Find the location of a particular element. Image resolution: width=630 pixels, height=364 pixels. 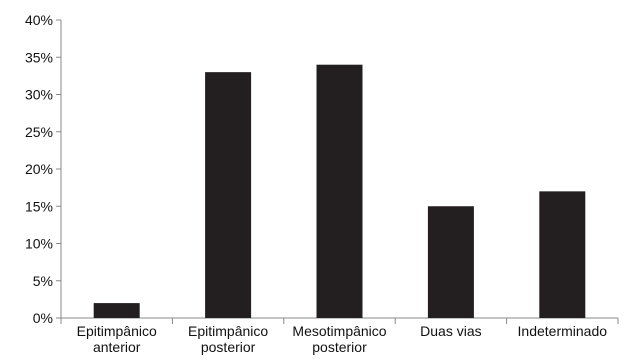

y-tick-label: 10% is located at coordinates (39, 244).